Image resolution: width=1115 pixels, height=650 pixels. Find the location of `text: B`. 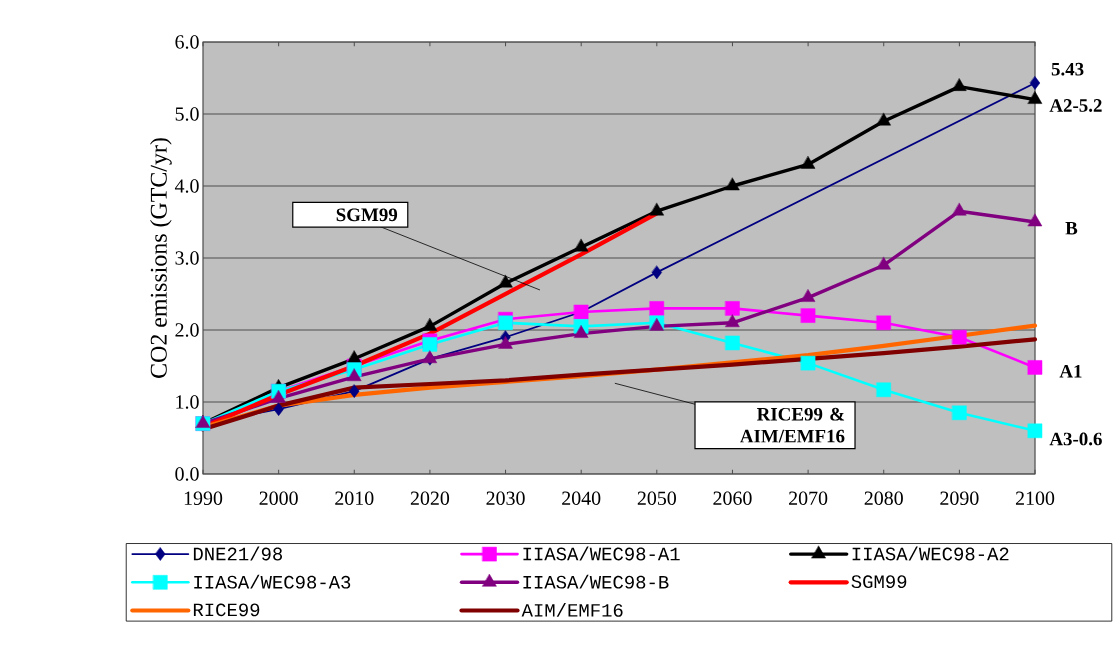

text: B is located at coordinates (1071, 228).